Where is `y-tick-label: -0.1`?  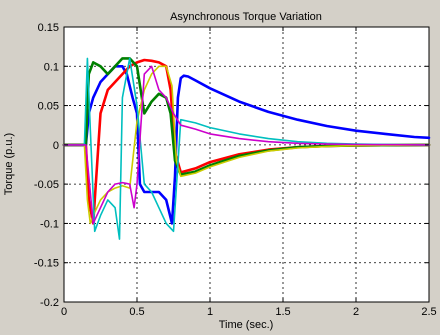 y-tick-label: -0.1 is located at coordinates (49, 224).